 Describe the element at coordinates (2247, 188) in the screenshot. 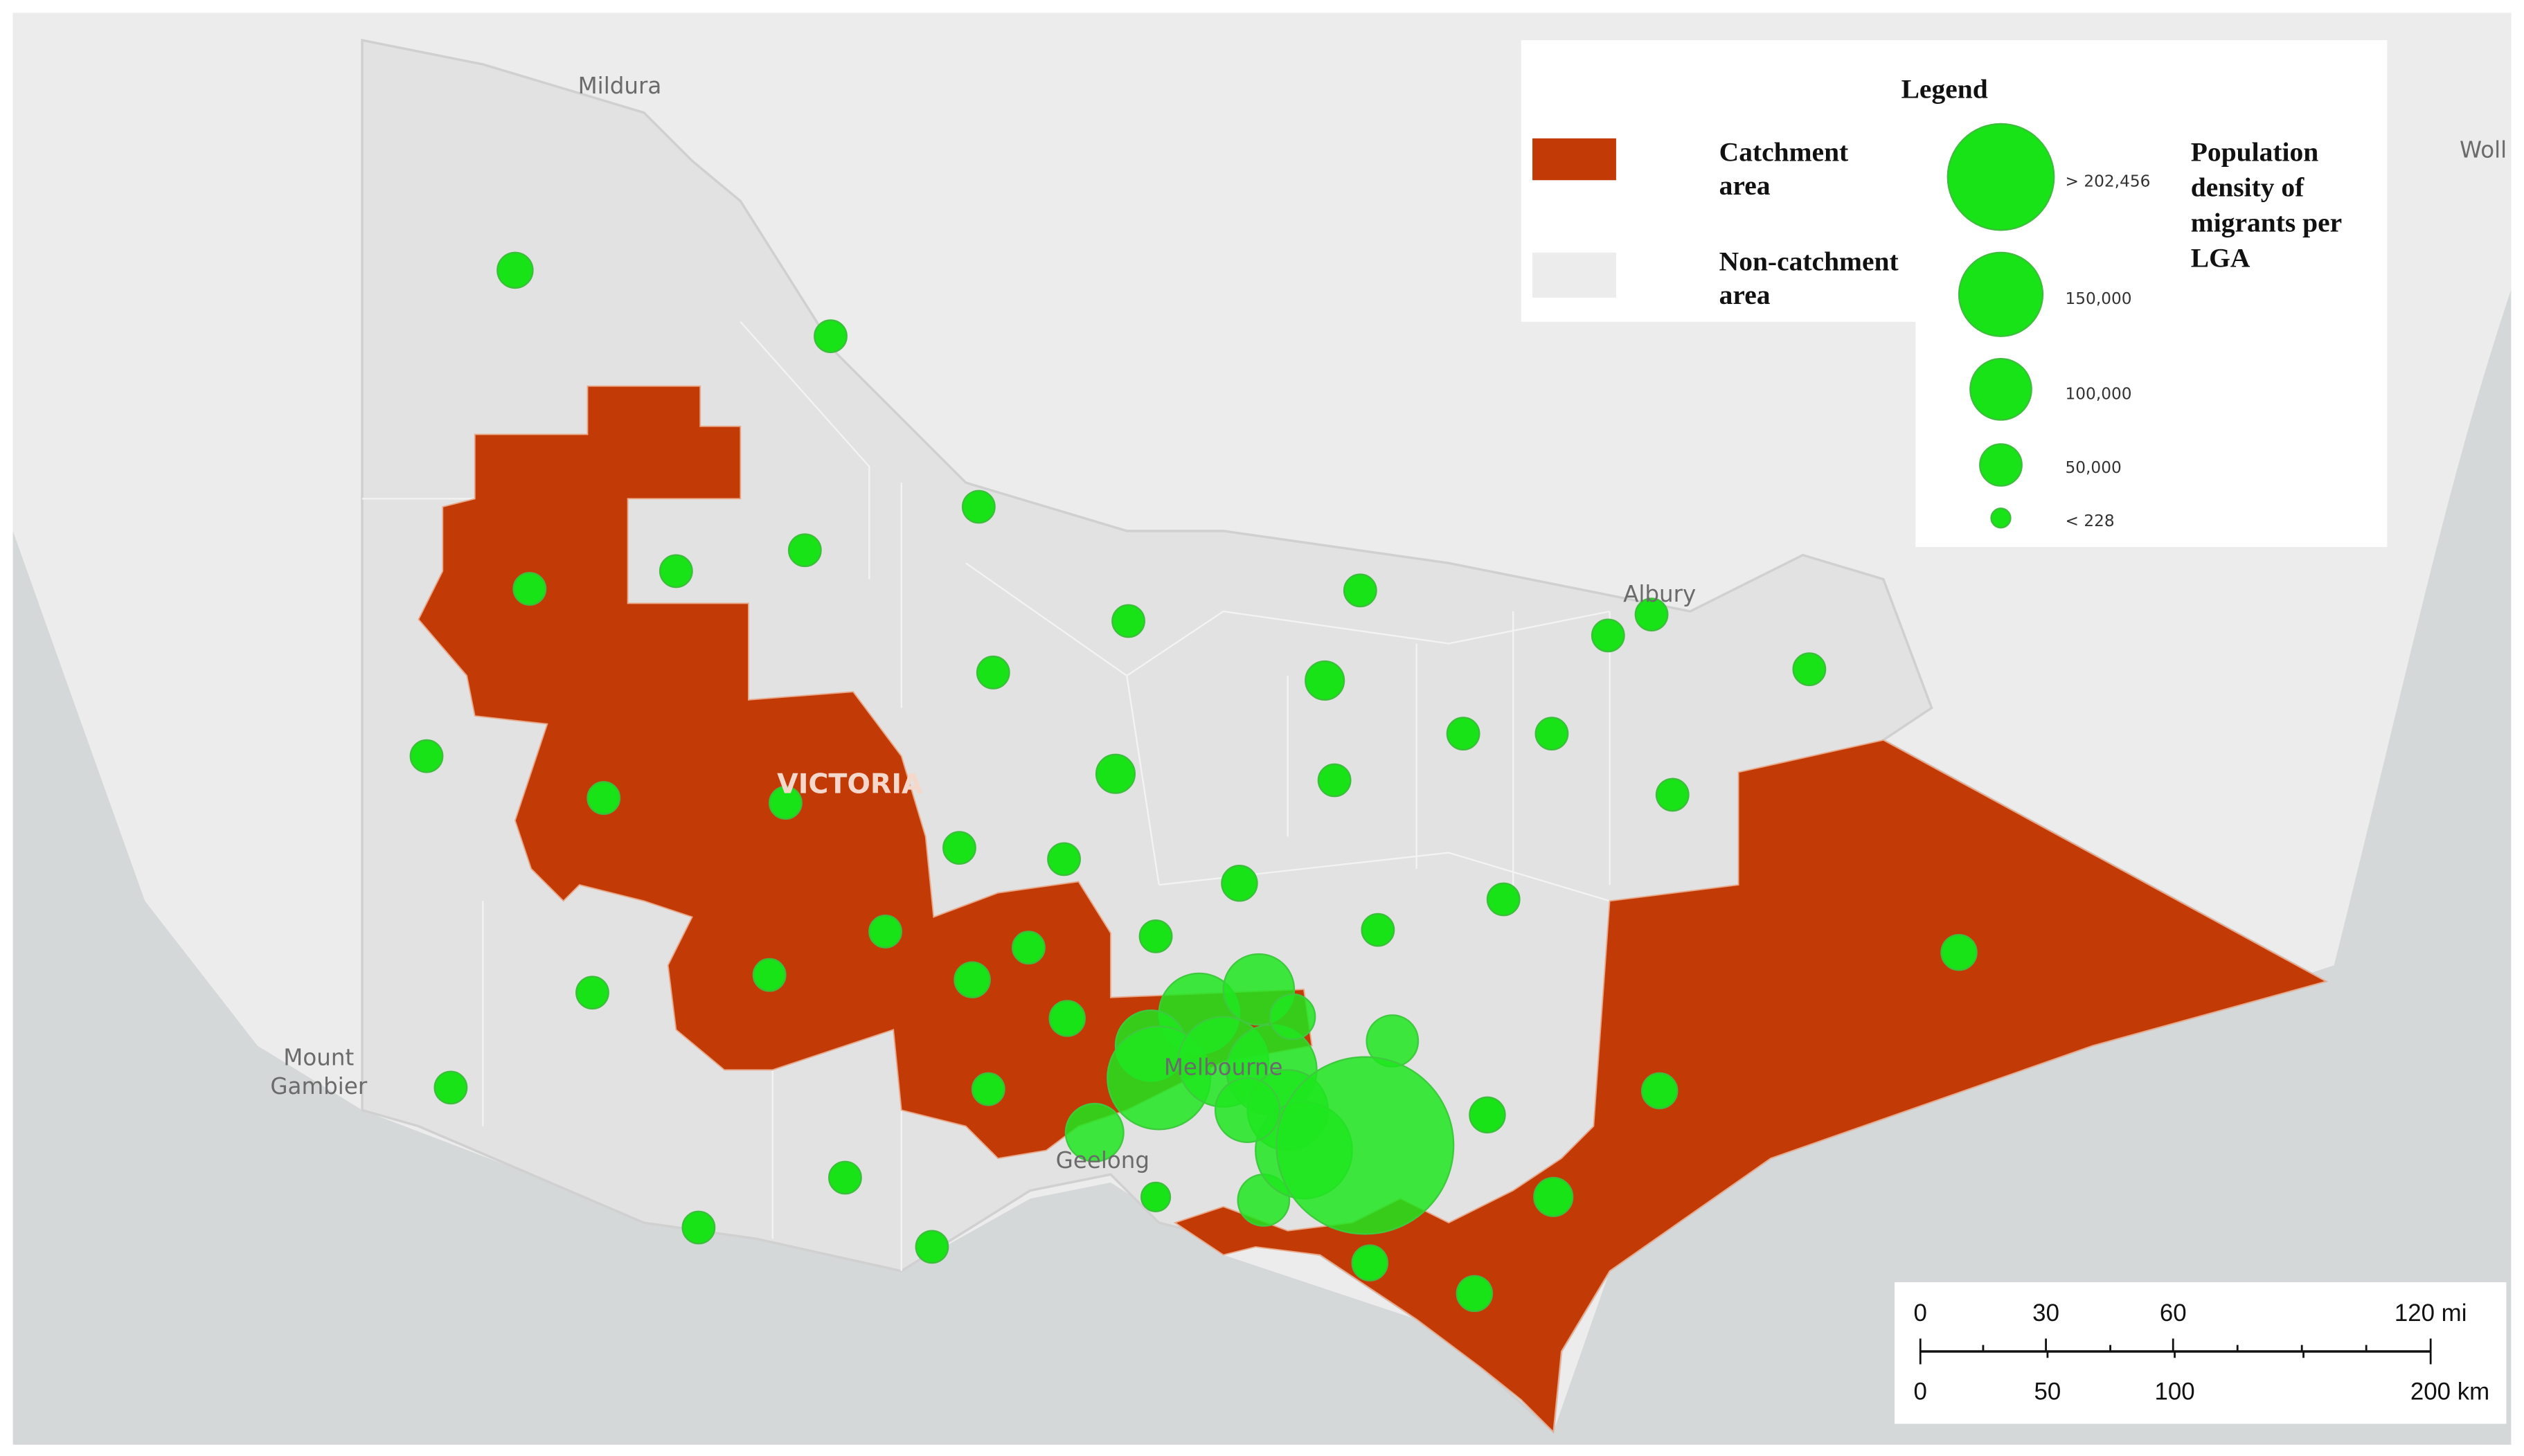

I see `legend-label: density of` at that location.